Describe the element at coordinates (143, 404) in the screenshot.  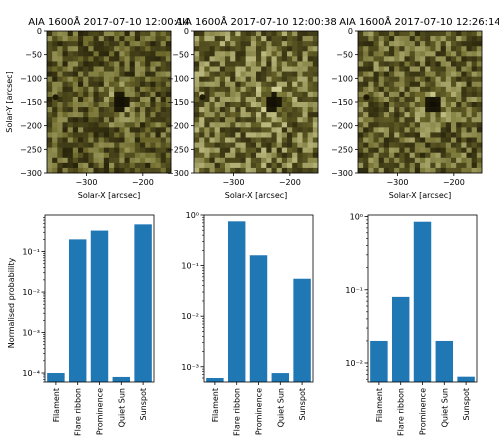
I see `bar-category-label: Sunspot` at that location.